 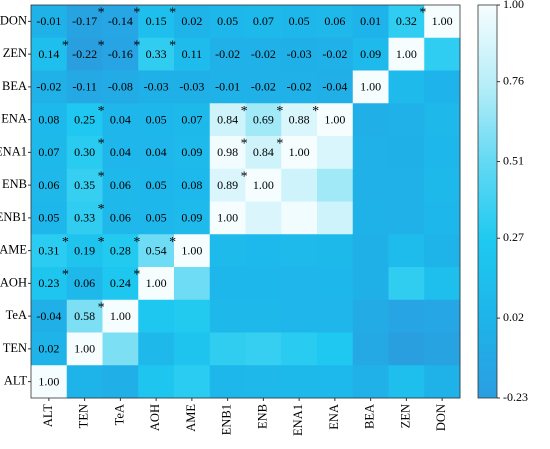 I want to click on row-label: ALT, so click(x=16, y=381).